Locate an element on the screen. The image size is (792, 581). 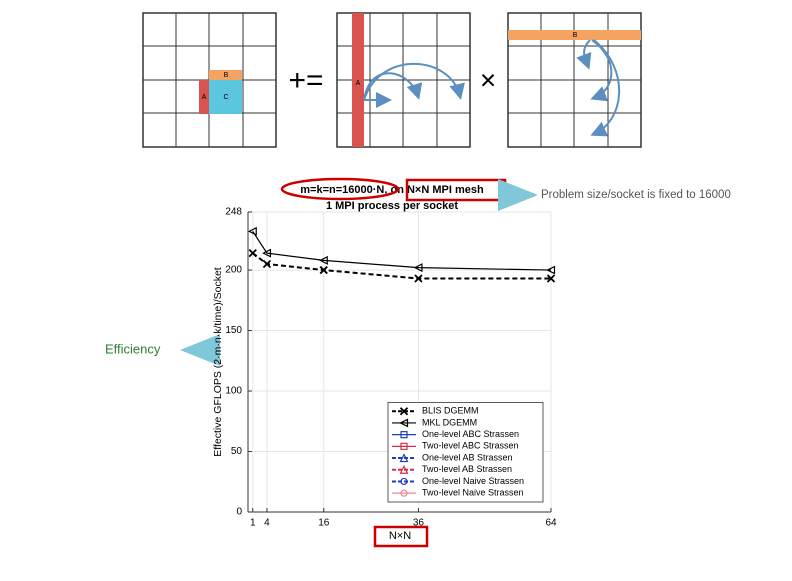
x-tick-label: 16 is located at coordinates (324, 523).